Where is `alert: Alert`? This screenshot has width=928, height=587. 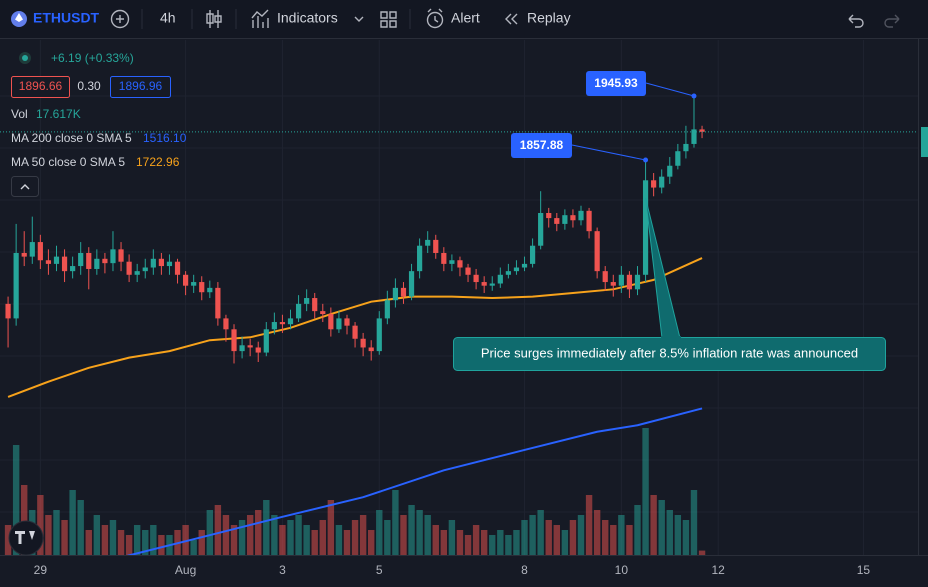 alert: Alert is located at coordinates (465, 18).